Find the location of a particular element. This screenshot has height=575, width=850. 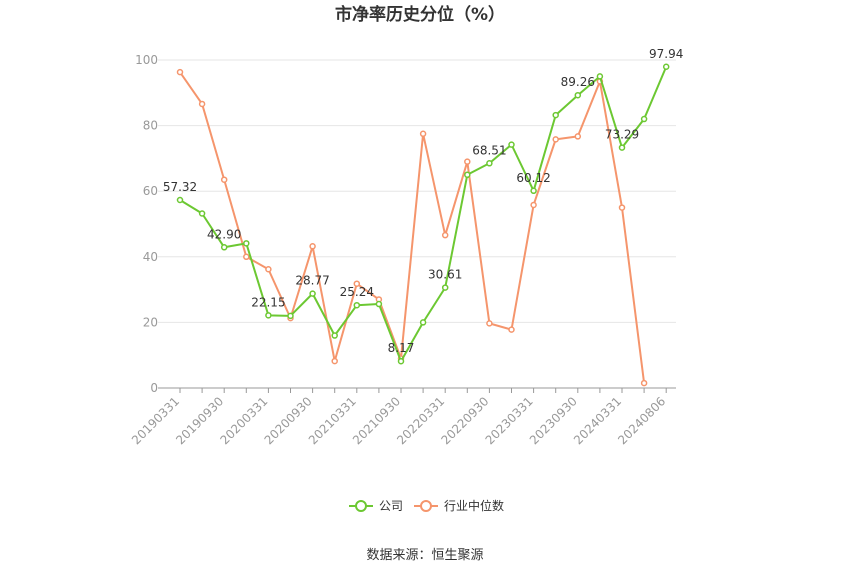

data-label: 22.15 is located at coordinates (268, 302).